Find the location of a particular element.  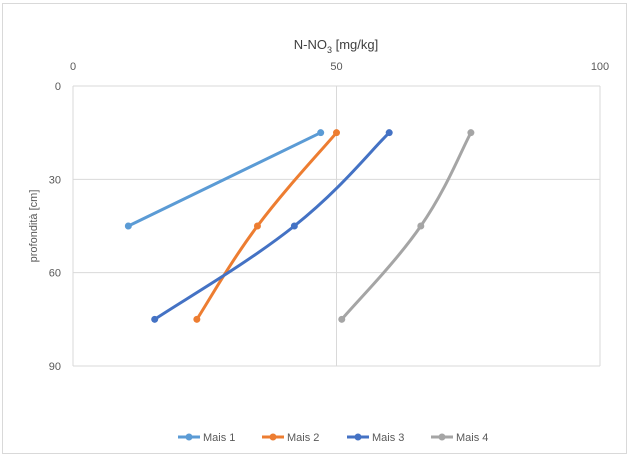

y-ticks: 0 30 60 90 is located at coordinates (55, 227).